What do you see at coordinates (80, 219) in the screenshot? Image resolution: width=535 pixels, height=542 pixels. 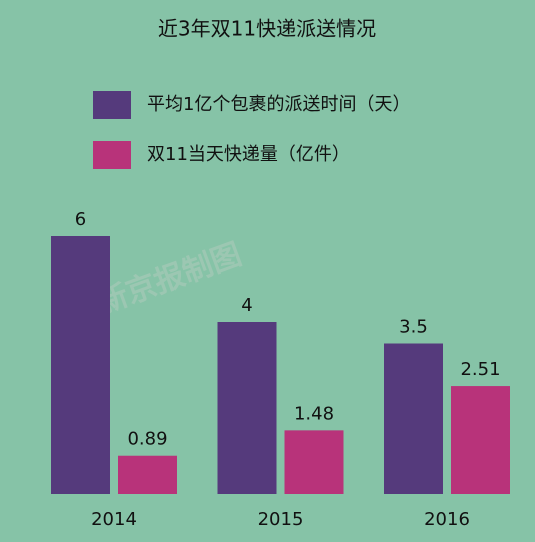 I see `value-label: 6` at bounding box center [80, 219].